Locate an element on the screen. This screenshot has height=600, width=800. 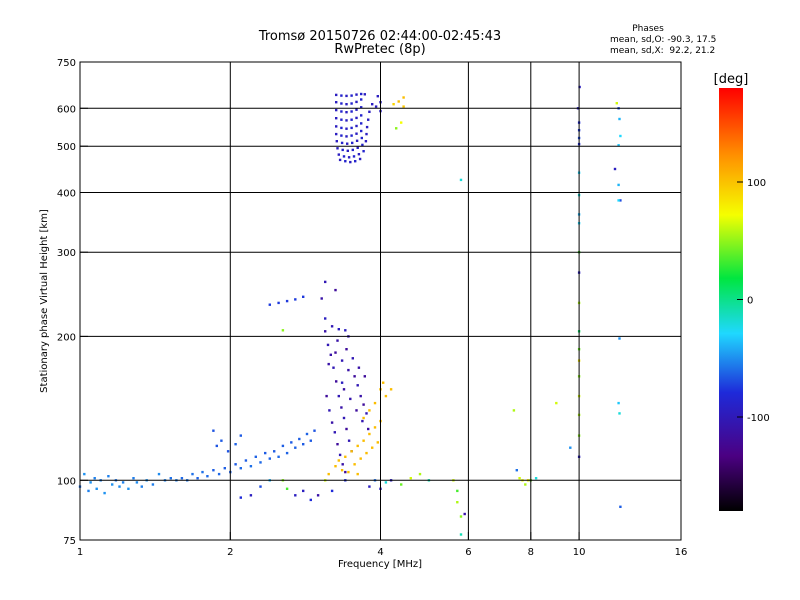
colorbar-tick-label: -100 is located at coordinates (758, 418).